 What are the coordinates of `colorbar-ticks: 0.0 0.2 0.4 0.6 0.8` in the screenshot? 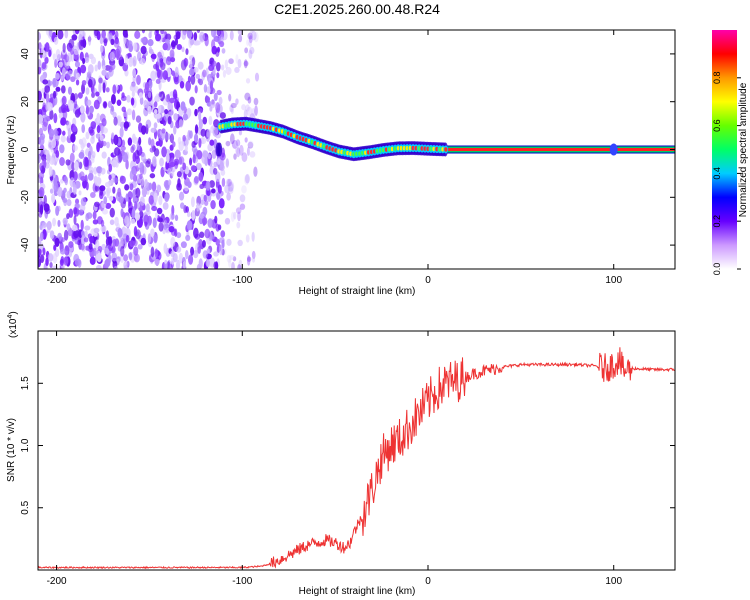 It's located at (726, 174).